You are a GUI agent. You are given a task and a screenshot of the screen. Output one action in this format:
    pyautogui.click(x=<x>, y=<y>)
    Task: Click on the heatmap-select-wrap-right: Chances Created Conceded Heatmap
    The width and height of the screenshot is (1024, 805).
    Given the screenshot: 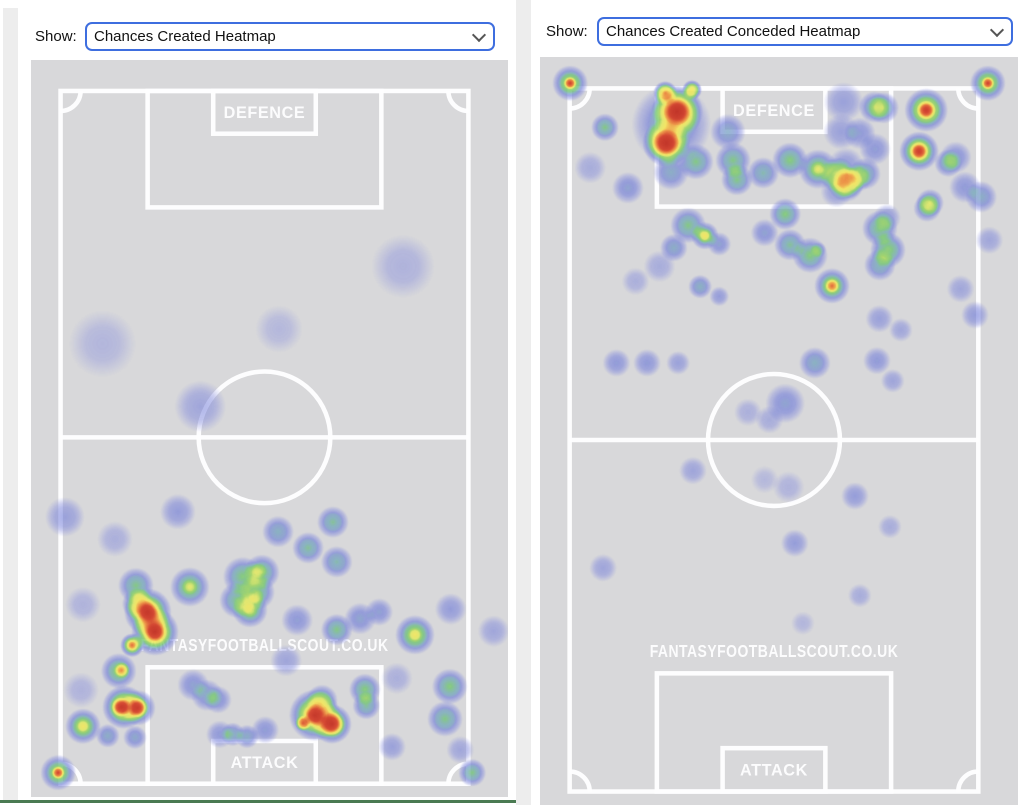 What is the action you would take?
    pyautogui.click(x=805, y=31)
    